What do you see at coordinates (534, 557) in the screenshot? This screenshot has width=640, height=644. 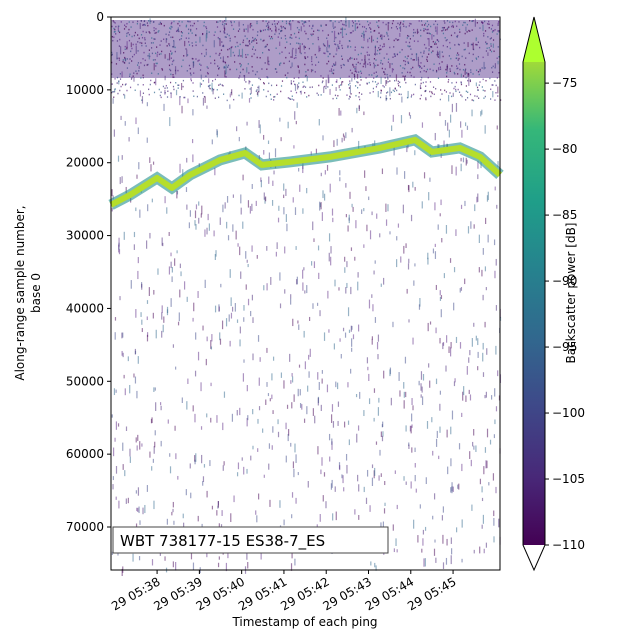 I see `colorbar-extend-min` at bounding box center [534, 557].